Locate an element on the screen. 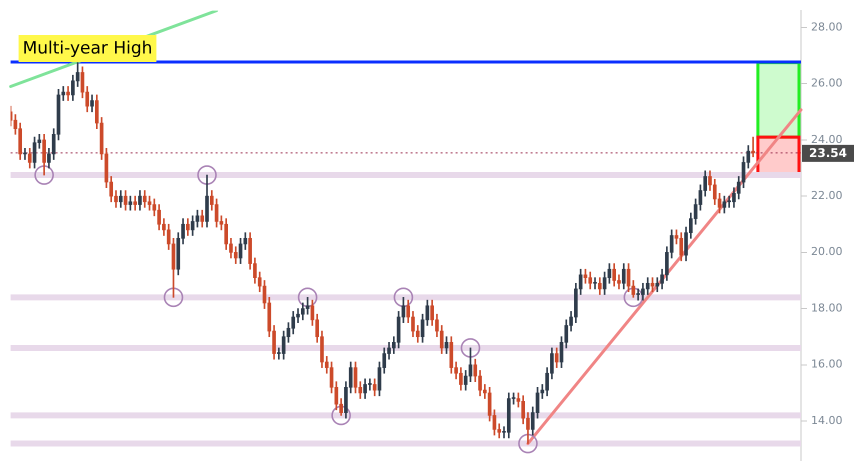  y-tick-label: 14.00 is located at coordinates (826, 420).